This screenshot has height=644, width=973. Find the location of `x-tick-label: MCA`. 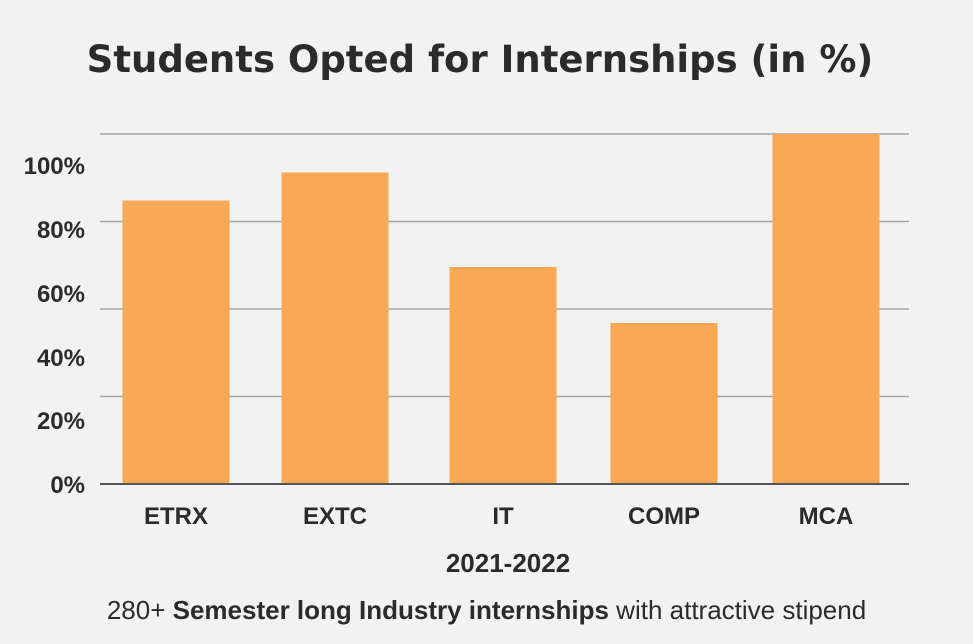

x-tick-label: MCA is located at coordinates (826, 516).